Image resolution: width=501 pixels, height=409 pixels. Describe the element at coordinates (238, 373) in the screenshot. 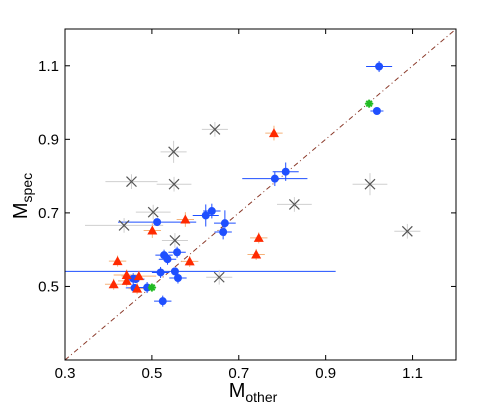

I see `x-tick-label: 0.7` at that location.